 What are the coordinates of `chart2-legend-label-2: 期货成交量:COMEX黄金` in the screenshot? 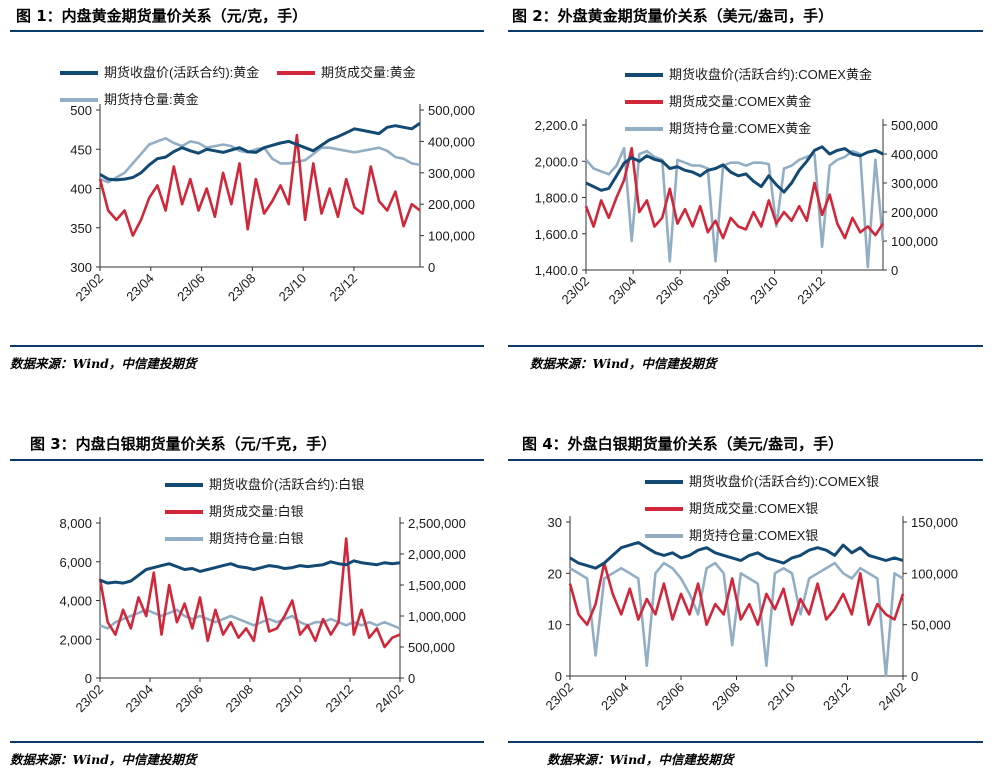 It's located at (740, 101).